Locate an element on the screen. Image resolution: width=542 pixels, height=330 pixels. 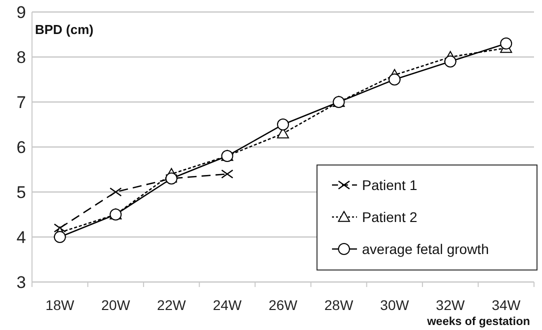
x-tick-label: 20W is located at coordinates (116, 305).